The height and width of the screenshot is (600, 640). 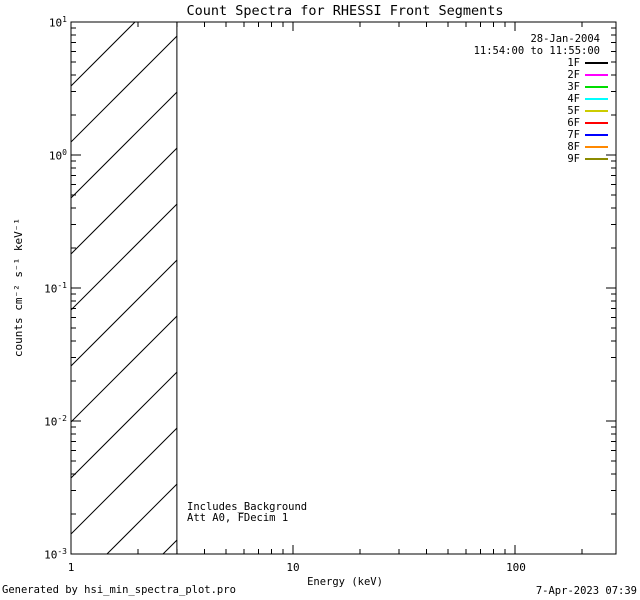 What do you see at coordinates (238, 518) in the screenshot?
I see `attenuator-note: Att A0, FDecim 1` at bounding box center [238, 518].